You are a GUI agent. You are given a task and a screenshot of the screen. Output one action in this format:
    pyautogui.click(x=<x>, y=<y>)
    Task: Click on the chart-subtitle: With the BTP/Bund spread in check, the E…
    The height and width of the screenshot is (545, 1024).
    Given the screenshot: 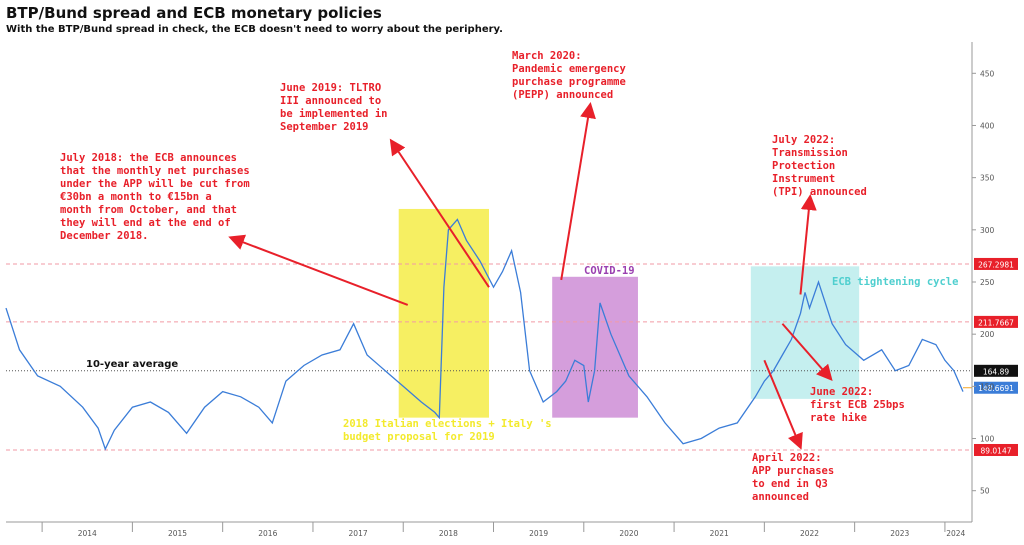 What is the action you would take?
    pyautogui.click(x=254, y=29)
    